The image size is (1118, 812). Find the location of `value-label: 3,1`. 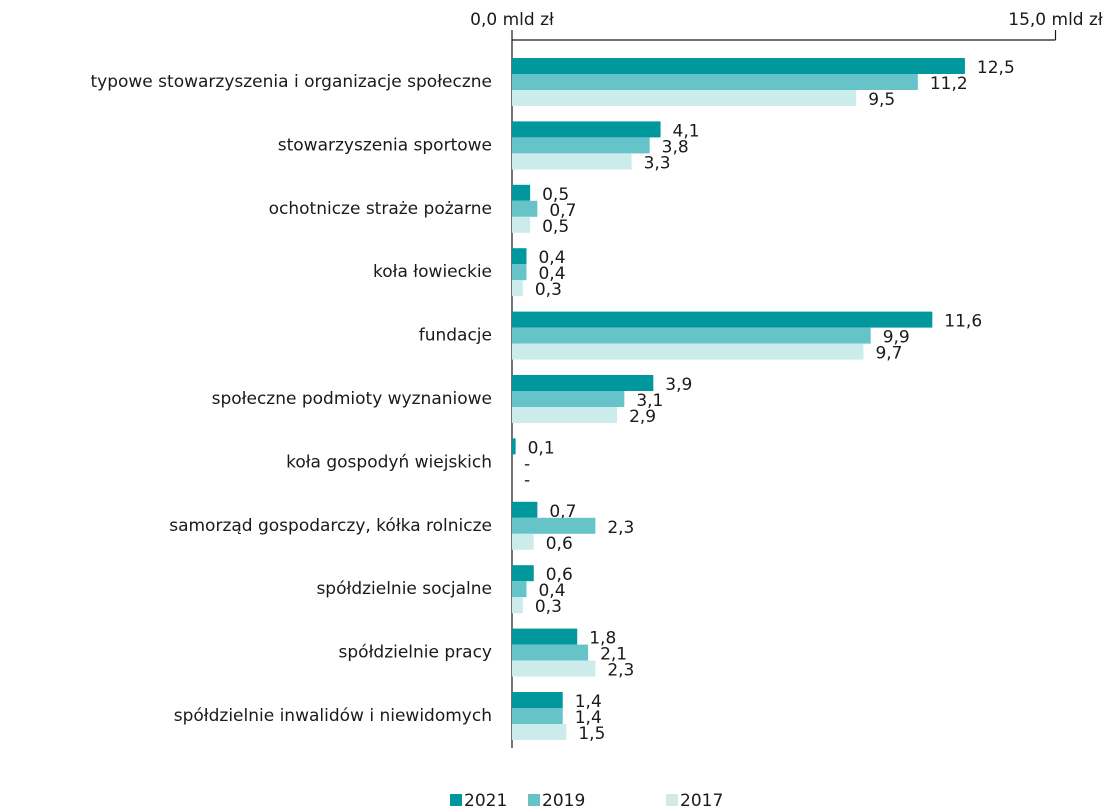

value-label: 3,1 is located at coordinates (649, 401).